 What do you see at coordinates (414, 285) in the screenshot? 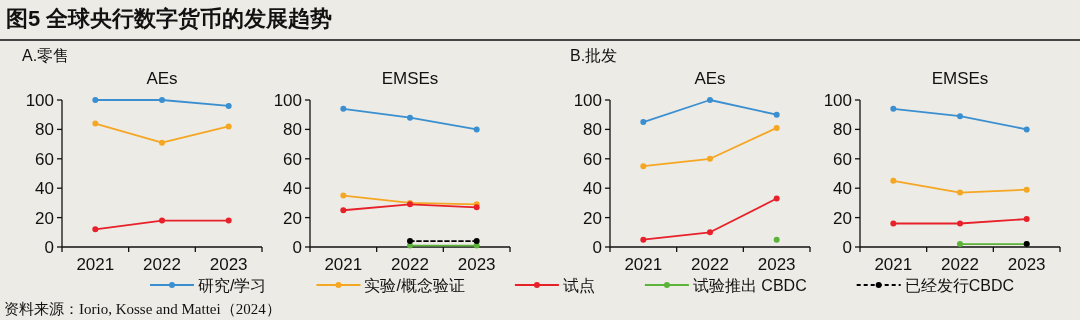
I see `legend-label: 实验/概念验证` at bounding box center [414, 285].